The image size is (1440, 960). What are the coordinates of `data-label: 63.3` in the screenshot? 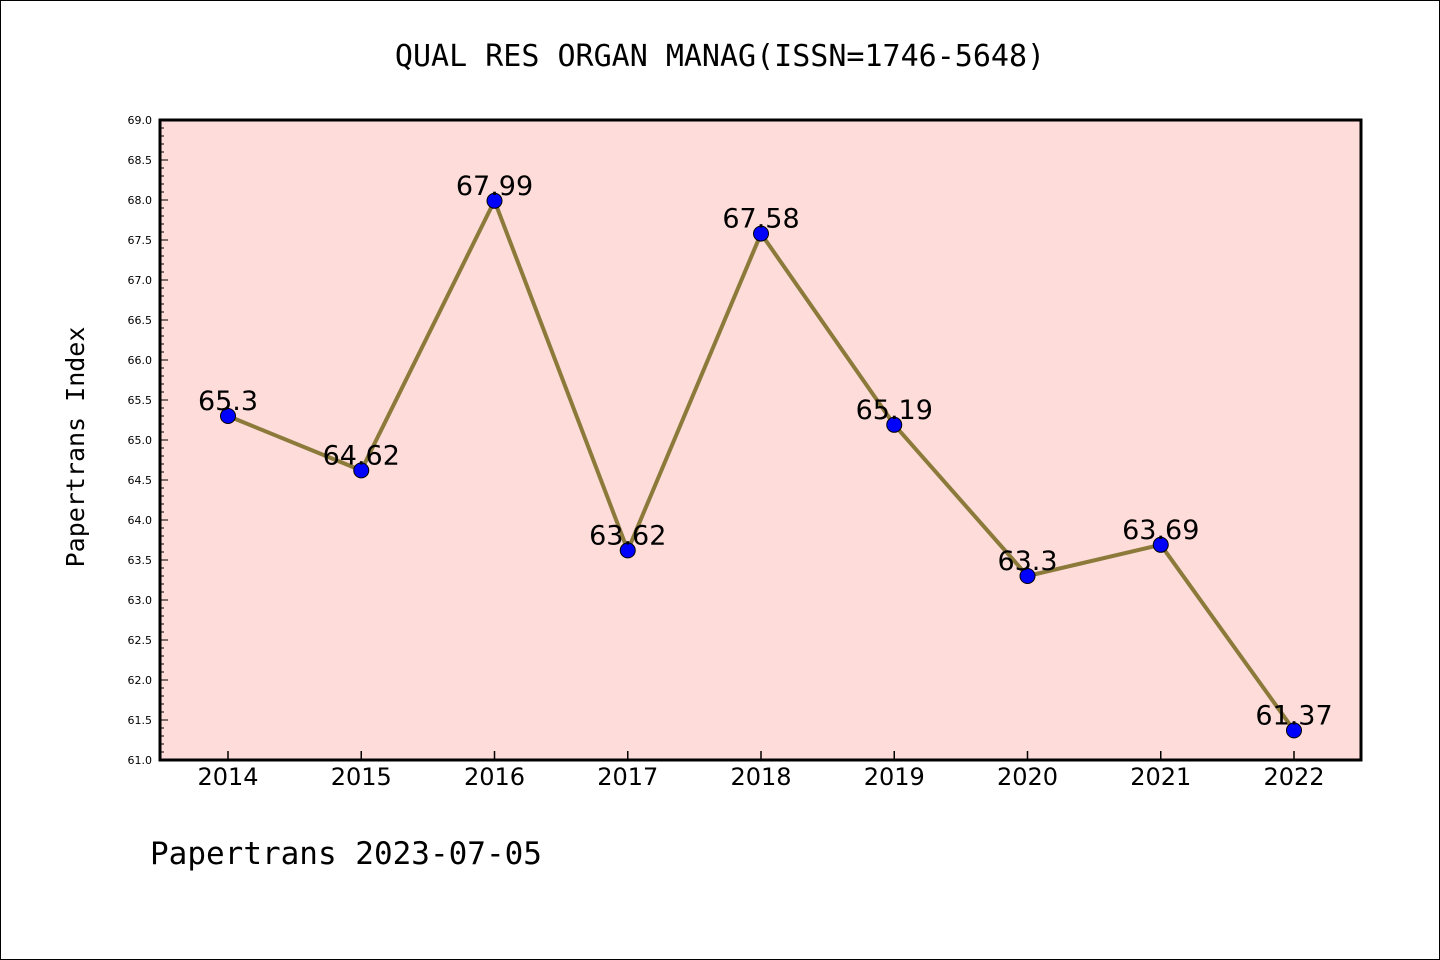 It's located at (1027, 561).